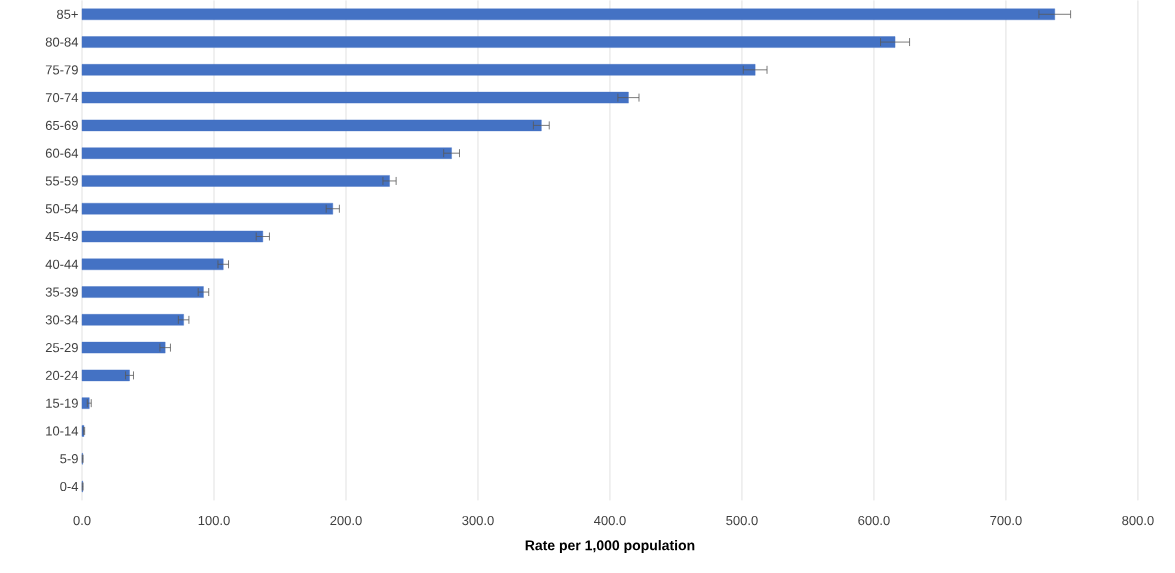 This screenshot has height=573, width=1175. What do you see at coordinates (1006, 520) in the screenshot?
I see `x-tick-label: 700.0` at bounding box center [1006, 520].